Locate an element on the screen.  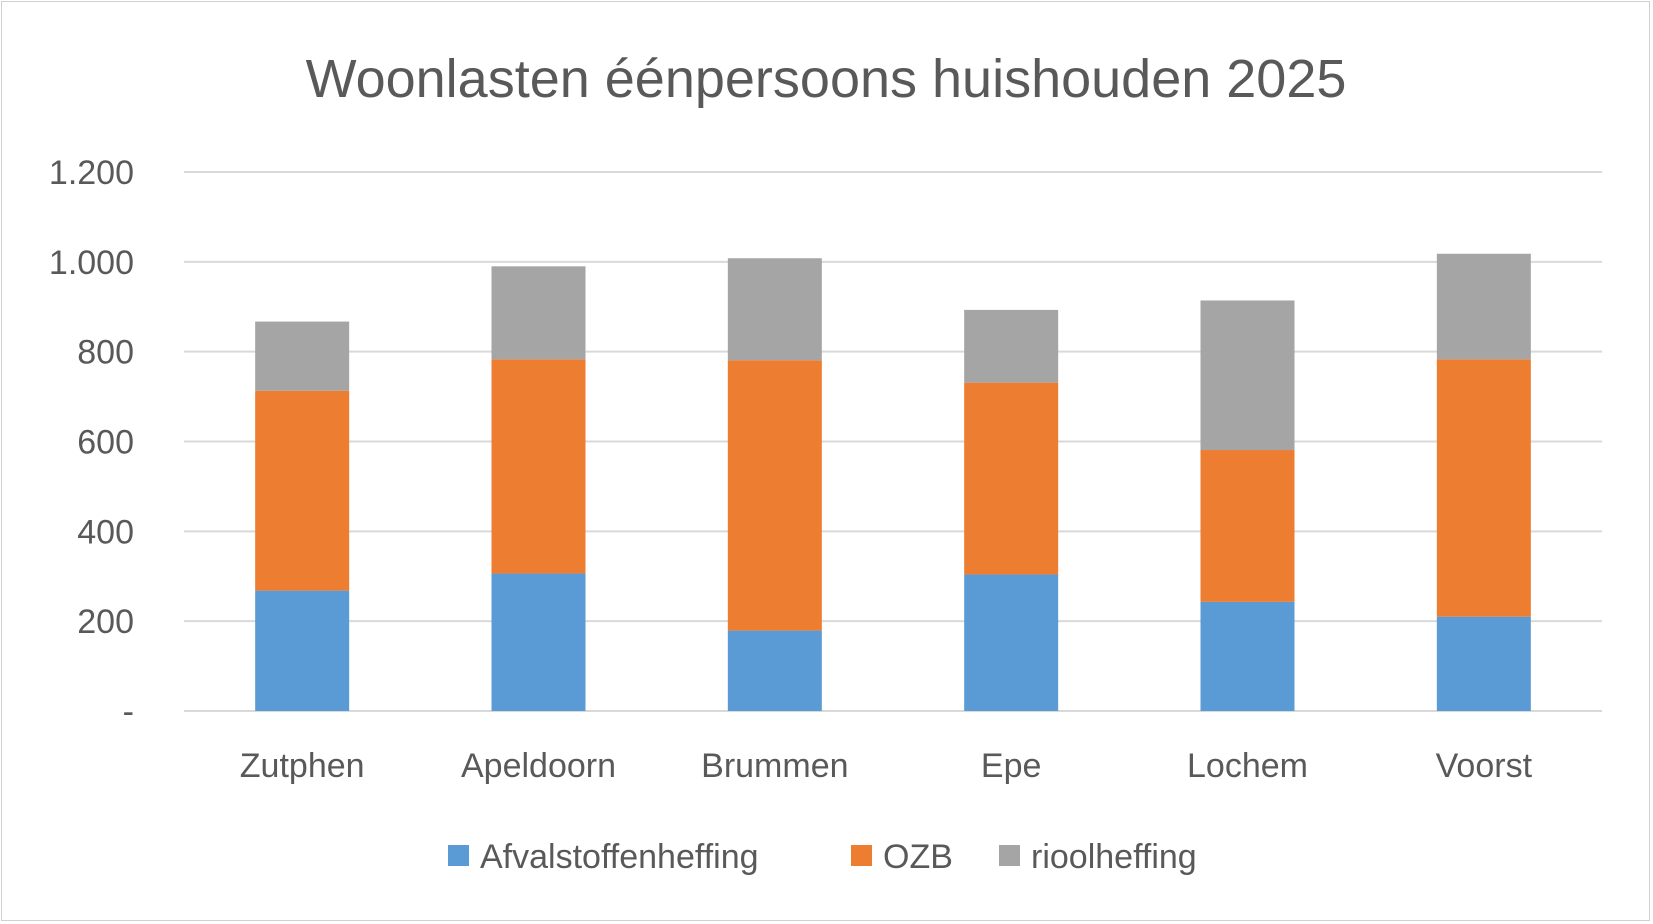
x-category-label: Voorst is located at coordinates (1484, 766).